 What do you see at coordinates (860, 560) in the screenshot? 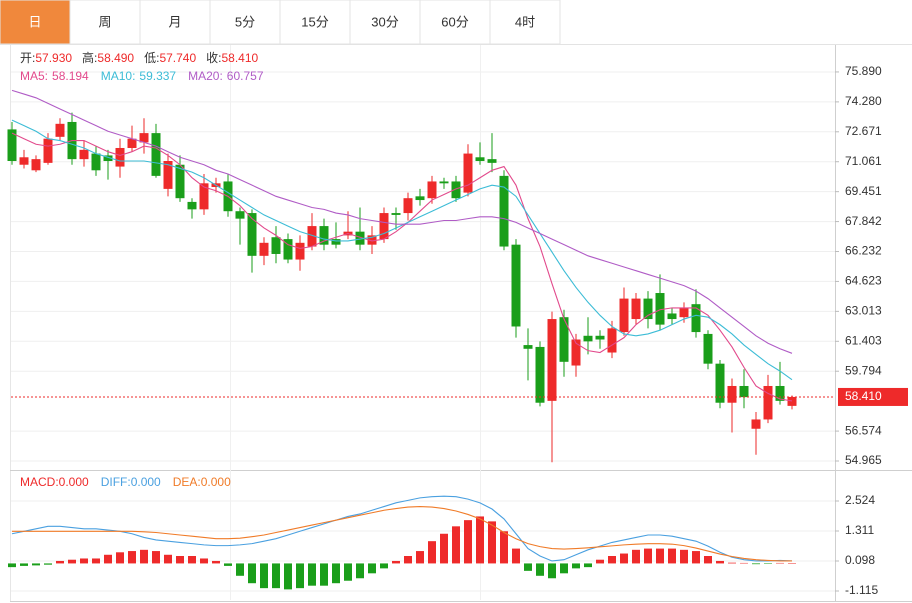
I see `y-tick-label: 0.098` at bounding box center [860, 560].